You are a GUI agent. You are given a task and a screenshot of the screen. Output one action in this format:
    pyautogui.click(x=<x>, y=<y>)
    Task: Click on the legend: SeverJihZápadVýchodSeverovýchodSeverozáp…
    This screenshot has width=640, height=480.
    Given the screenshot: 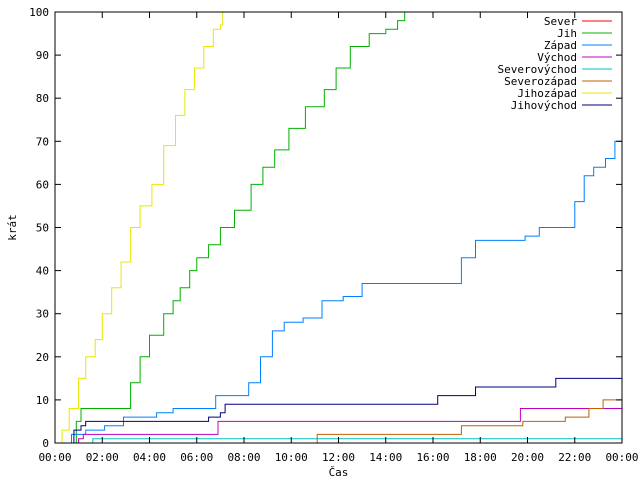 What is the action you would take?
    pyautogui.click(x=555, y=63)
    